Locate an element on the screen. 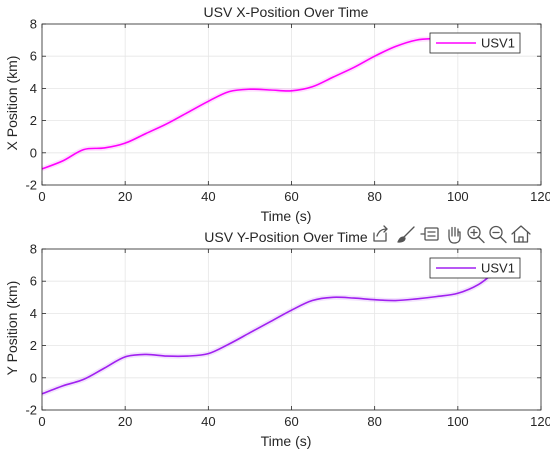 The height and width of the screenshot is (454, 550). axes-toolbar is located at coordinates (451, 234).